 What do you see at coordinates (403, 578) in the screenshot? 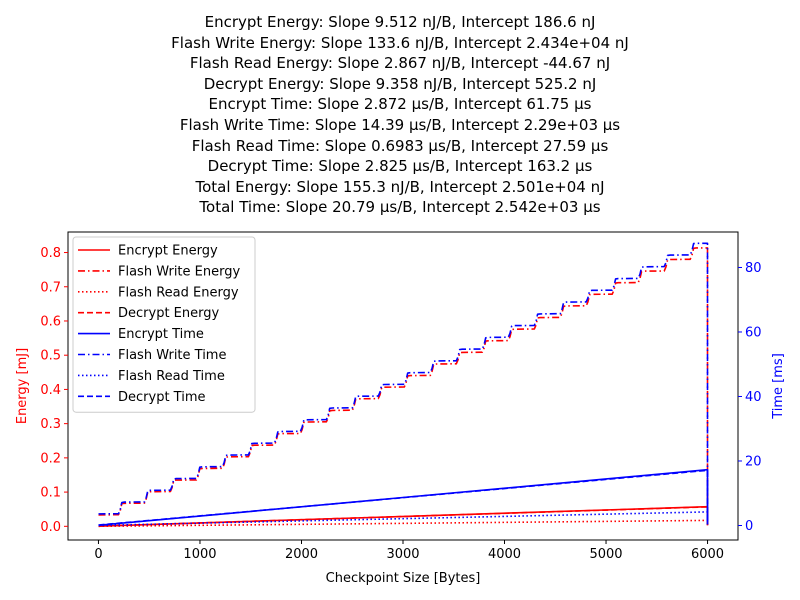
I see `x-axis-label: Checkpoint Size [Bytes]` at bounding box center [403, 578].